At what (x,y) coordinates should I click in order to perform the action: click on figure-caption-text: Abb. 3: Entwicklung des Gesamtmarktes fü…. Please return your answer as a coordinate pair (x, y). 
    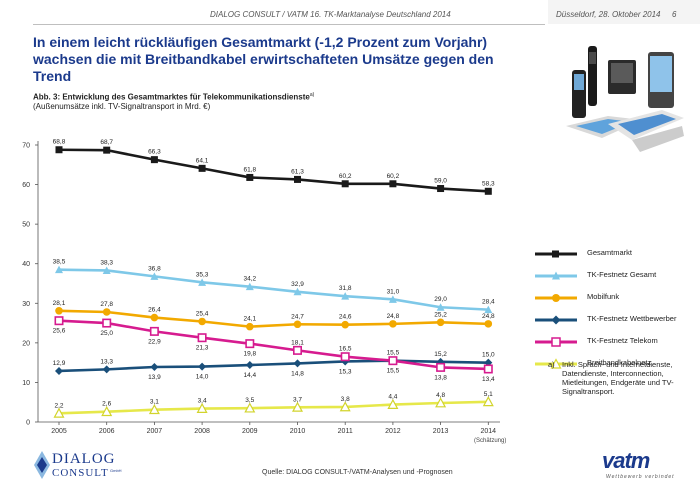
    Looking at the image, I should click on (171, 97).